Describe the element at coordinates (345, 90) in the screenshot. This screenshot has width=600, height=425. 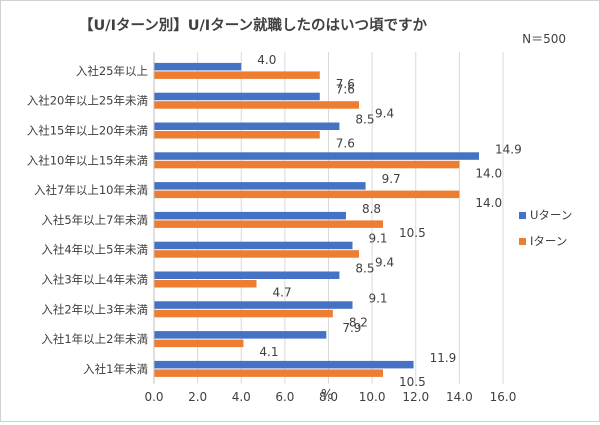
I see `u-turn-value-label: 7.6` at that location.